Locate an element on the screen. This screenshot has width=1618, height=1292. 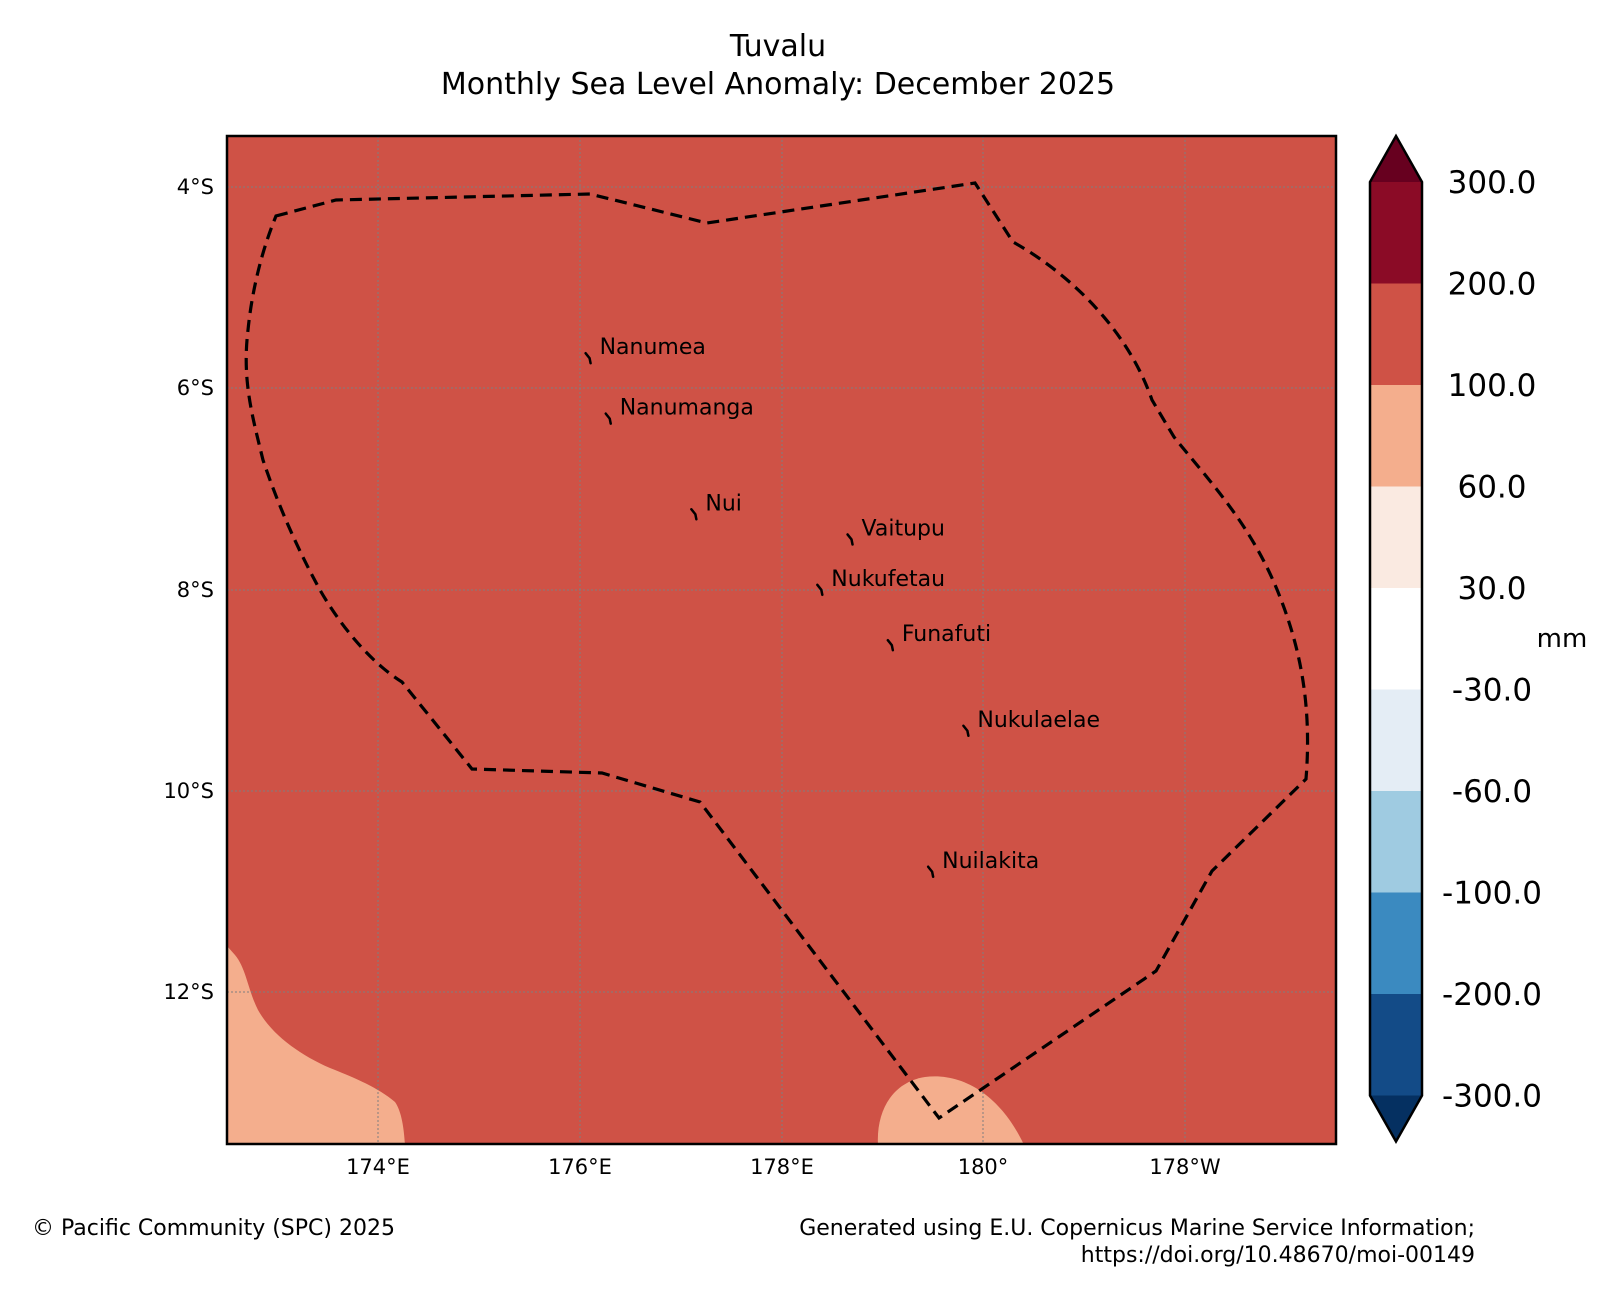
anomaly-field-light-southwest is located at coordinates (316, 1045).